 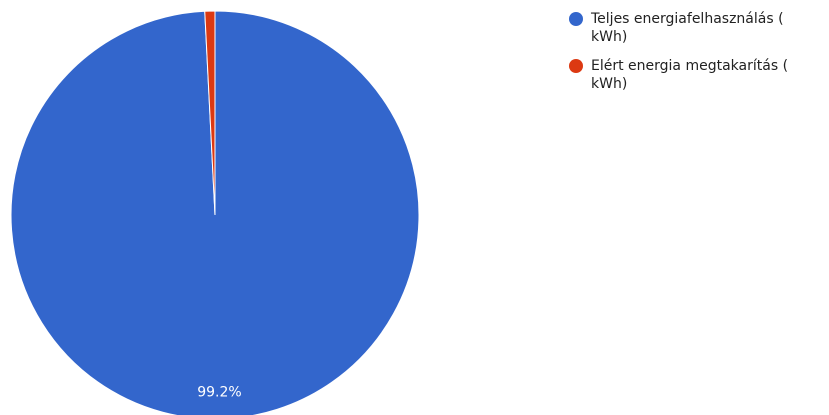 What do you see at coordinates (219, 392) in the screenshot?
I see `pie-data-label-total-consumption: 99.2%` at bounding box center [219, 392].